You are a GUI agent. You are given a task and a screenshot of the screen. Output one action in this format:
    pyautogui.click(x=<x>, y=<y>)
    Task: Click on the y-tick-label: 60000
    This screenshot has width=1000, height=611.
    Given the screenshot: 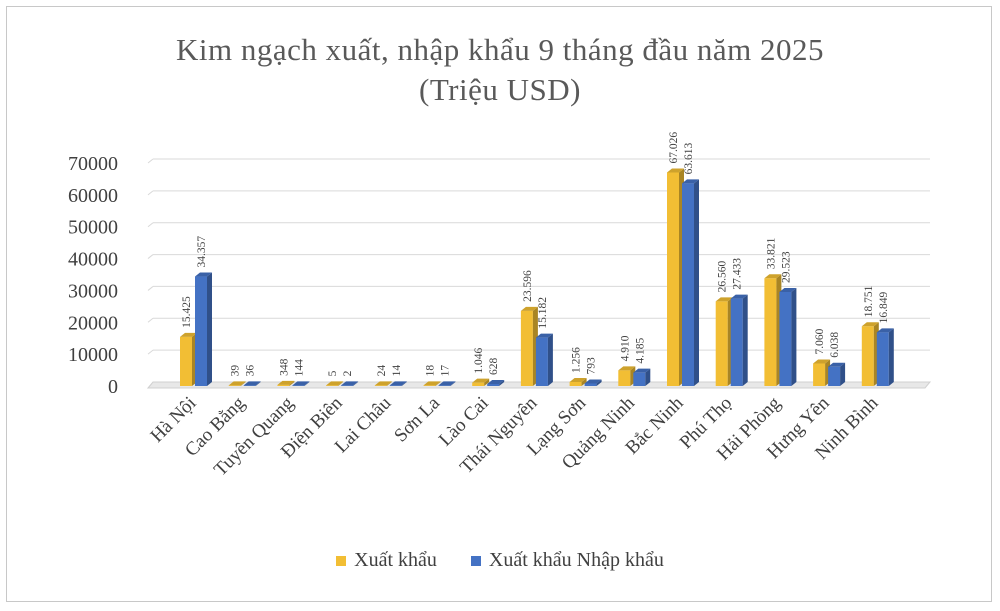 What is the action you would take?
    pyautogui.click(x=93, y=196)
    